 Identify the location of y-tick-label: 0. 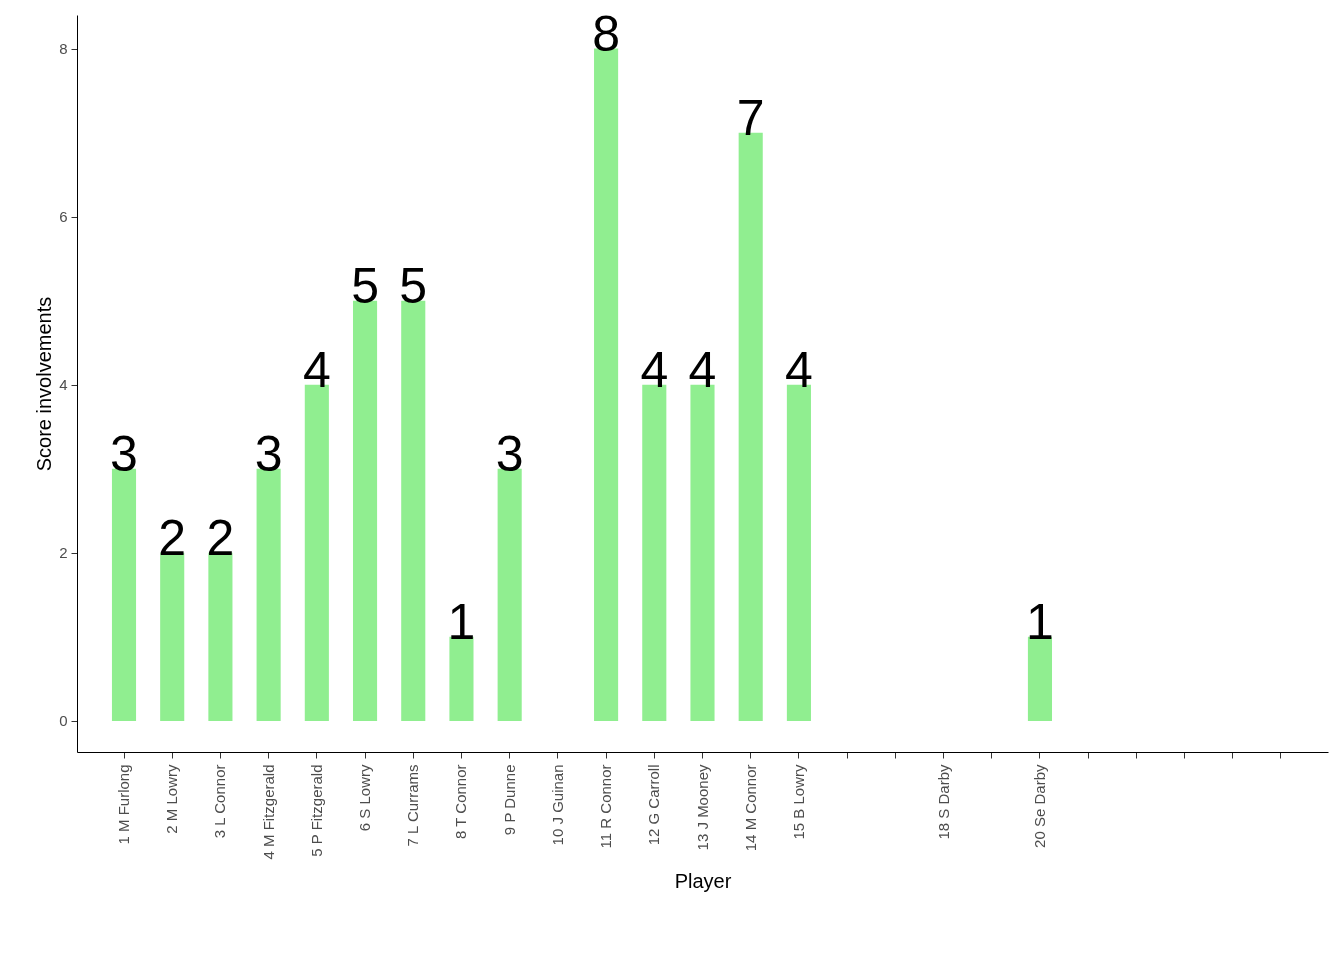
(63, 721).